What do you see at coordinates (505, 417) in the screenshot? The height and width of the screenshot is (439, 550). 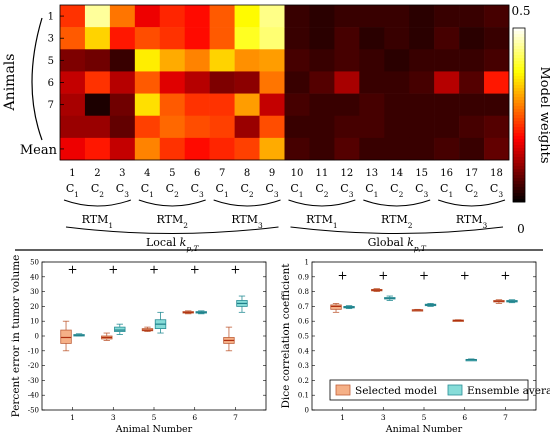 I see `x-tick-label: 7` at bounding box center [505, 417].